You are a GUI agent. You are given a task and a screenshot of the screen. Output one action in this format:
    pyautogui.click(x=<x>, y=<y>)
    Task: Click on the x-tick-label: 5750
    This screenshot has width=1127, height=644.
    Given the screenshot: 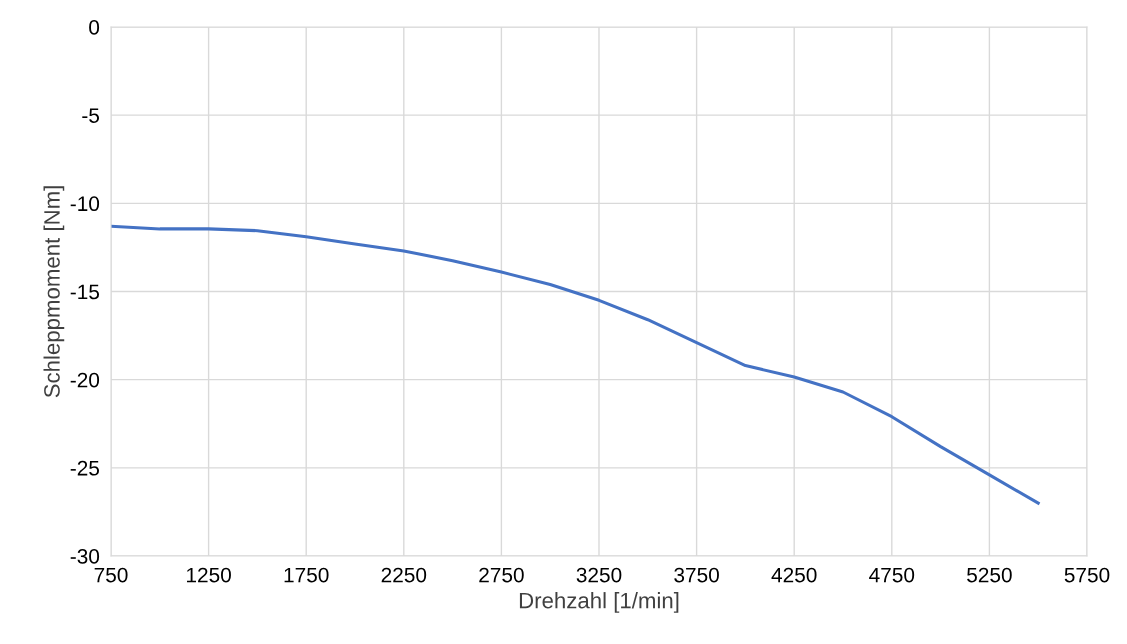 What is the action you would take?
    pyautogui.click(x=1087, y=575)
    